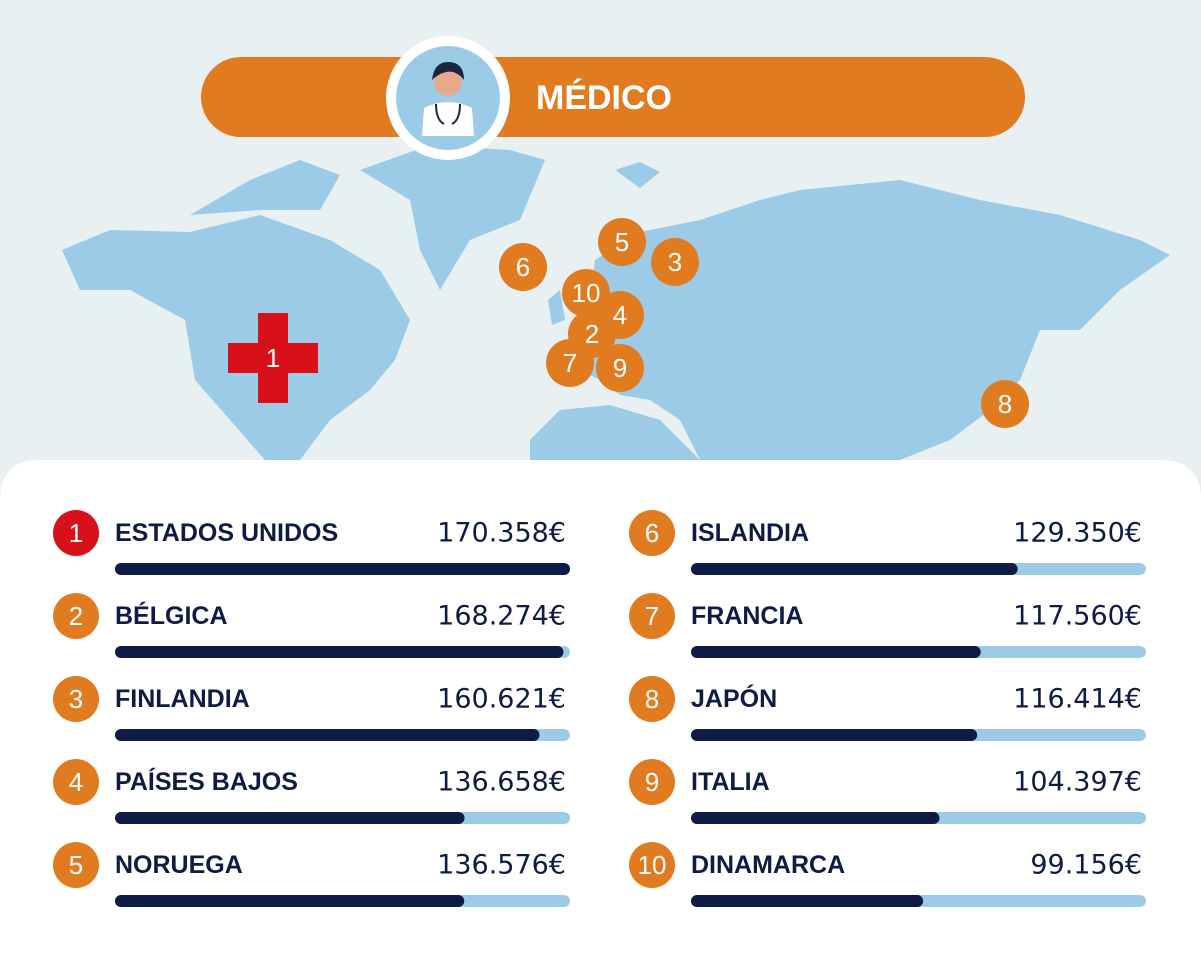 The width and height of the screenshot is (1201, 969). I want to click on map-rank: 1, so click(273, 358).